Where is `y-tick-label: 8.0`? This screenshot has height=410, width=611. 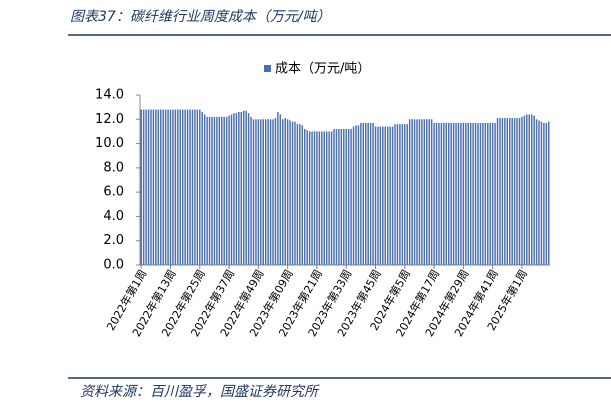
y-tick-label: 8.0 is located at coordinates (113, 167).